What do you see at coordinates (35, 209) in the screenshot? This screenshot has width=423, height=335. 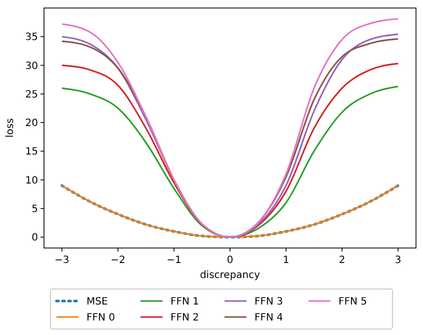 I see `y-tick-label: 5` at bounding box center [35, 209].